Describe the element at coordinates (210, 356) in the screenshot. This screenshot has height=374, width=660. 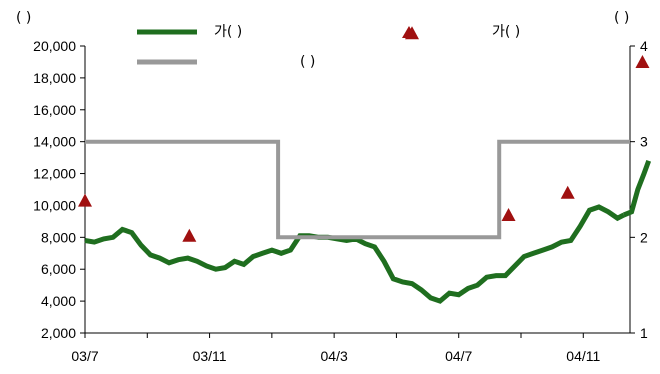
I see `x-tick-label: 03/11` at that location.